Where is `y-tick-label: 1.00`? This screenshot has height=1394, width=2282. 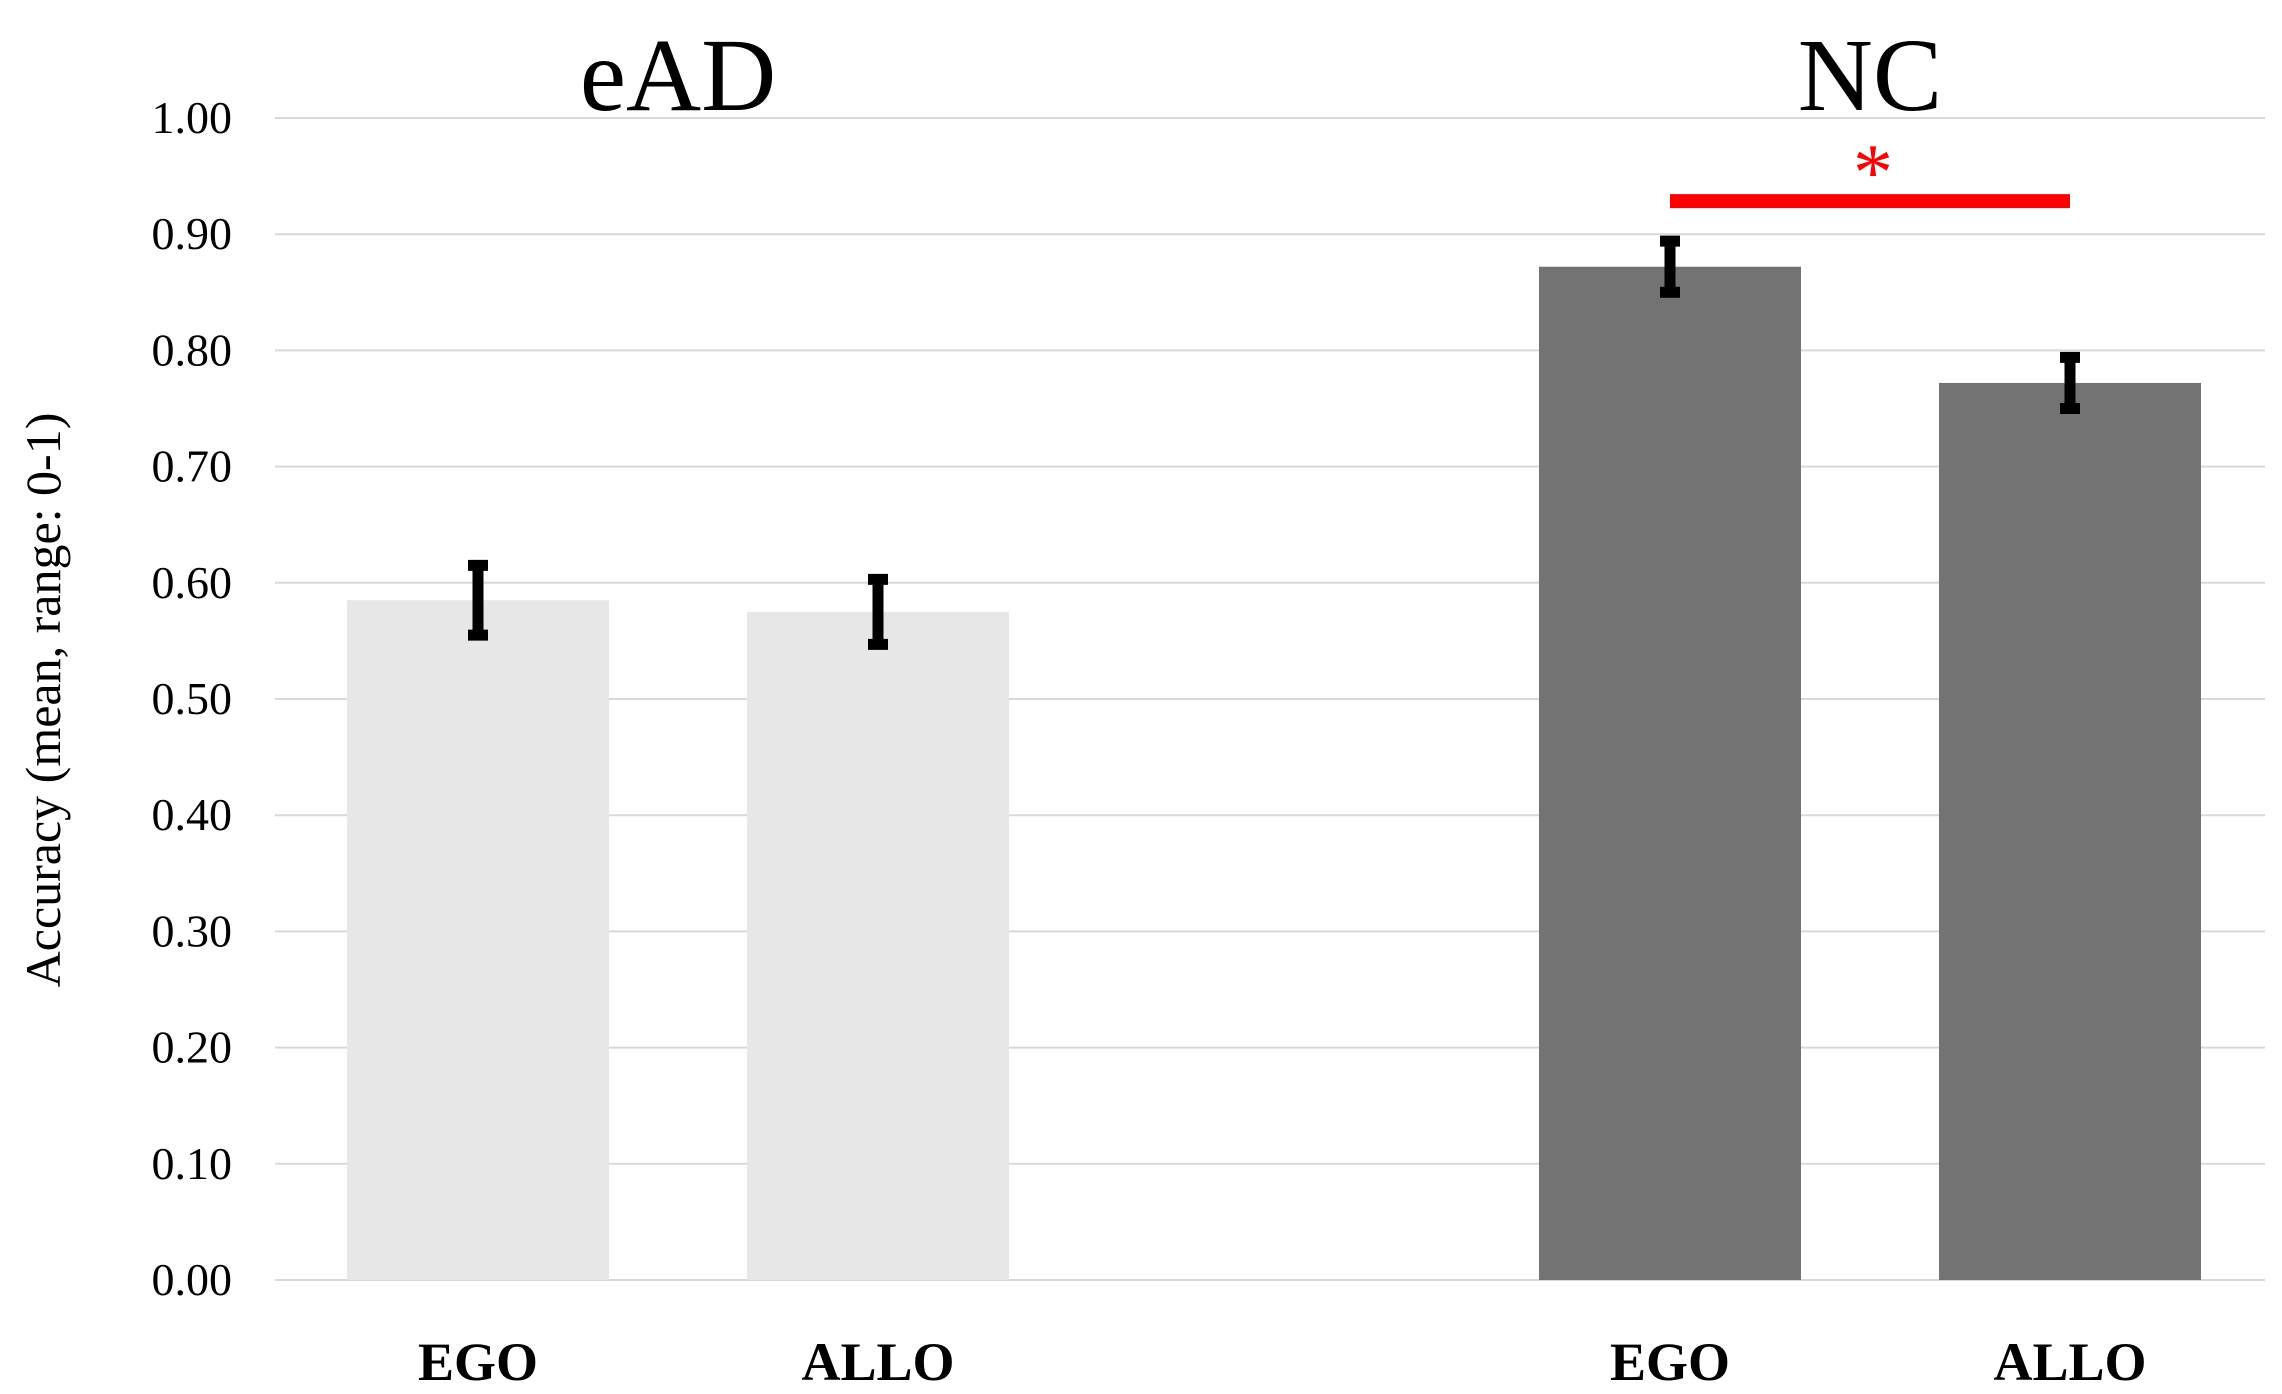 y-tick-label: 1.00 is located at coordinates (192, 117).